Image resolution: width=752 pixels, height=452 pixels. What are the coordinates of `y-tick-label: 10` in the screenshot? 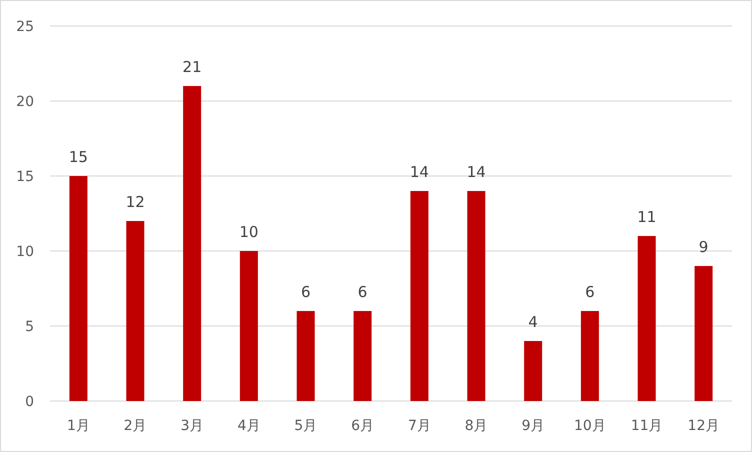 It's located at (25, 252).